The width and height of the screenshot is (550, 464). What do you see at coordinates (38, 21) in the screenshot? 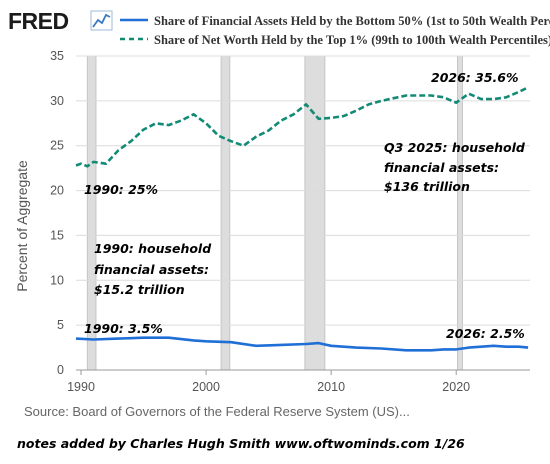
I see `fred-logo: FRED` at bounding box center [38, 21].